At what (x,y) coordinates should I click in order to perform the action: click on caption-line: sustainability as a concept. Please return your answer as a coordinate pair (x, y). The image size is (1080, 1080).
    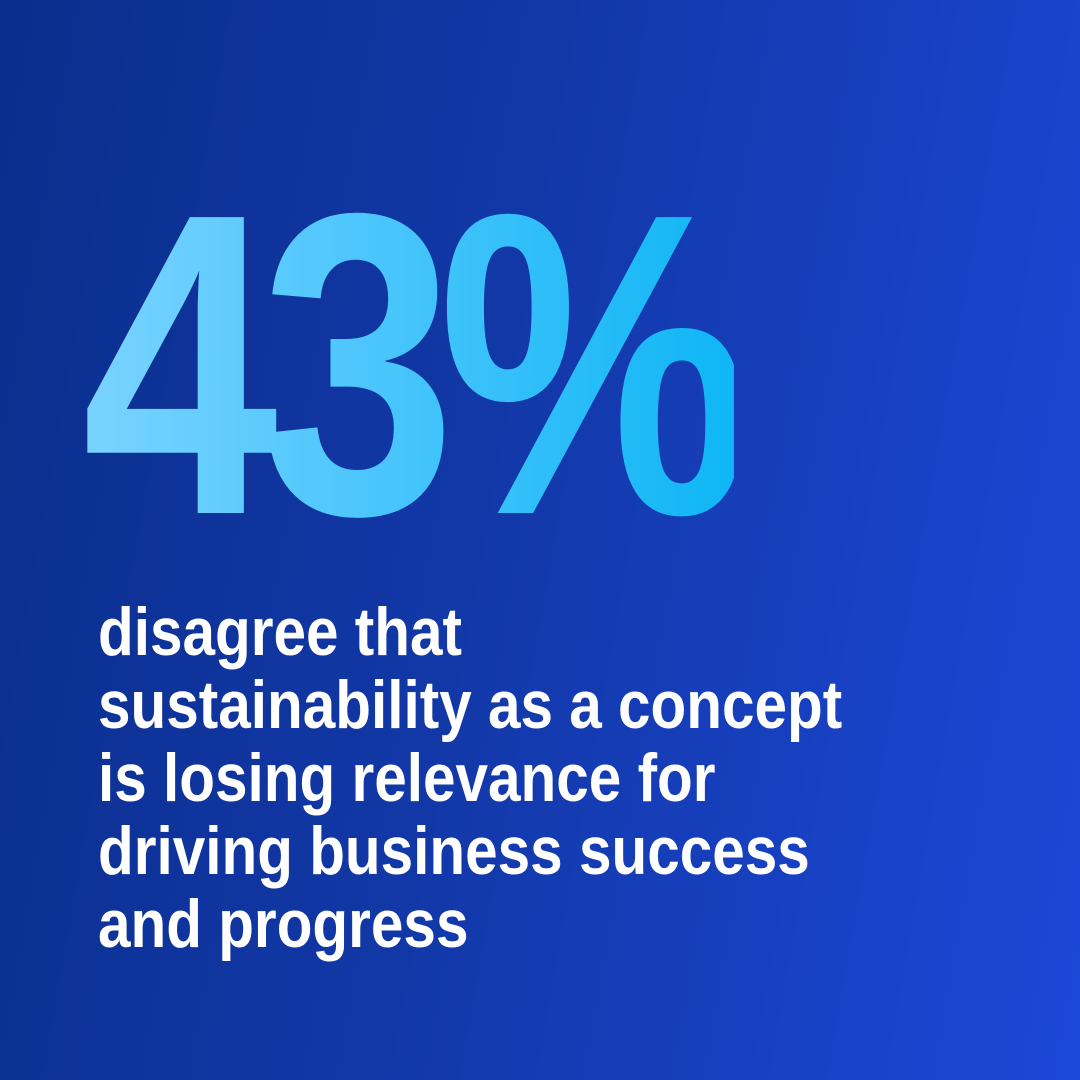
    Looking at the image, I should click on (470, 705).